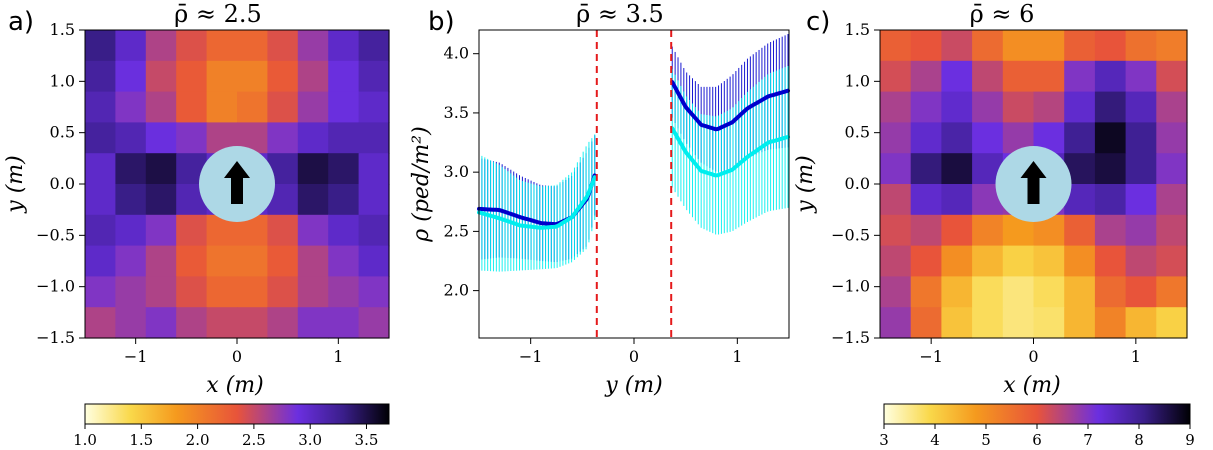  What do you see at coordinates (62, 29) in the screenshot?
I see `y-tick-label: 1.5` at bounding box center [62, 29].